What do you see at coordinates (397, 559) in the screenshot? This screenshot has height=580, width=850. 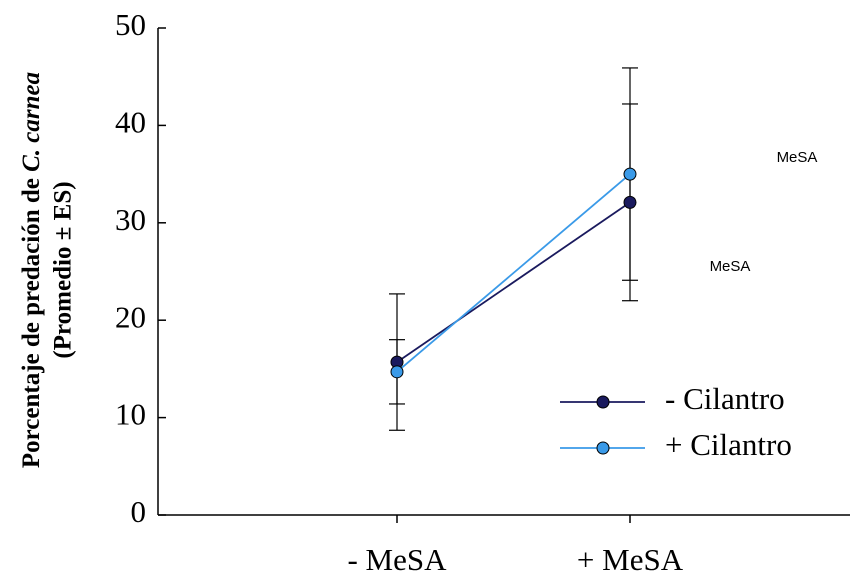 I see `x-tick-label: - MeSA` at bounding box center [397, 559].